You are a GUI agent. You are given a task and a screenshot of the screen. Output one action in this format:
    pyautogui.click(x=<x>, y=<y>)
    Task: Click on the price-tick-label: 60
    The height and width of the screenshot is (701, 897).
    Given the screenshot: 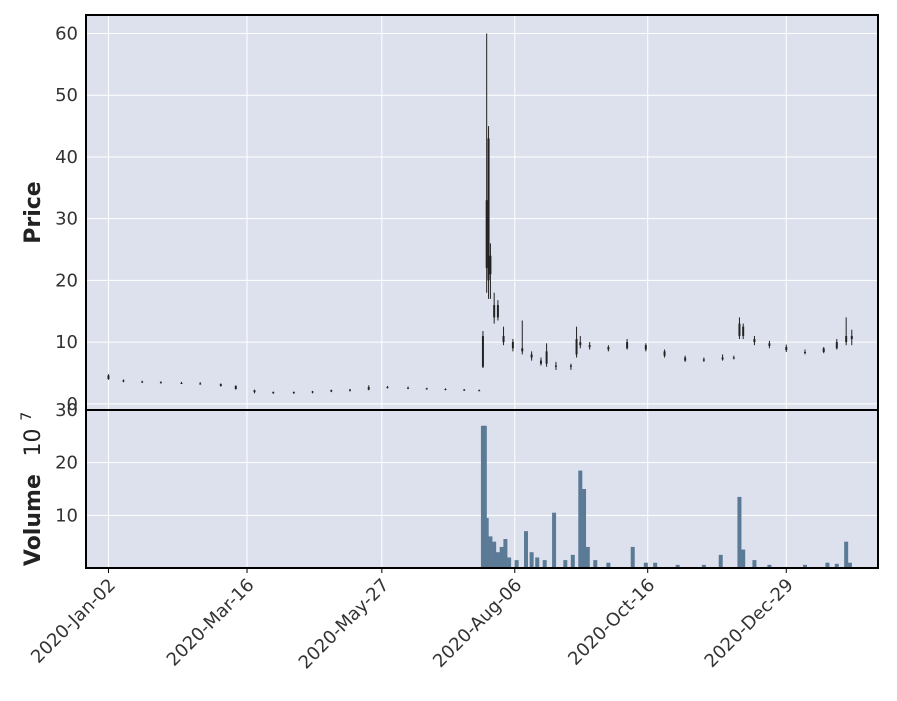 What is the action you would take?
    pyautogui.click(x=66, y=34)
    